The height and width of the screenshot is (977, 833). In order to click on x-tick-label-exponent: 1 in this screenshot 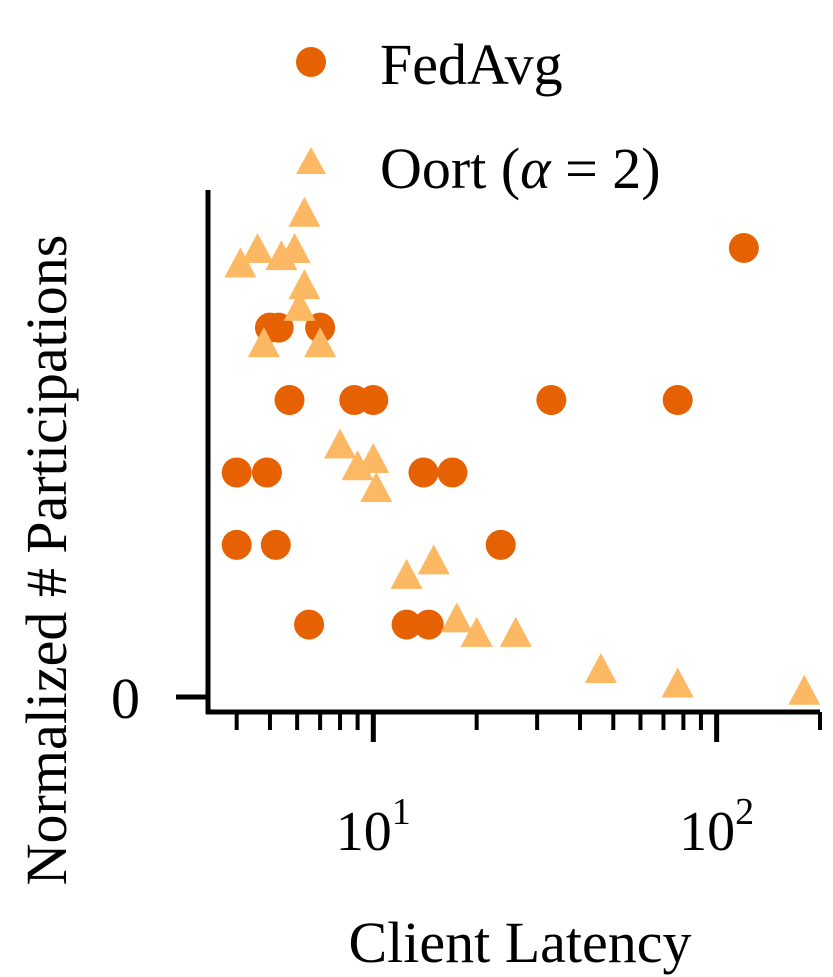, I will do `click(401, 812)`.